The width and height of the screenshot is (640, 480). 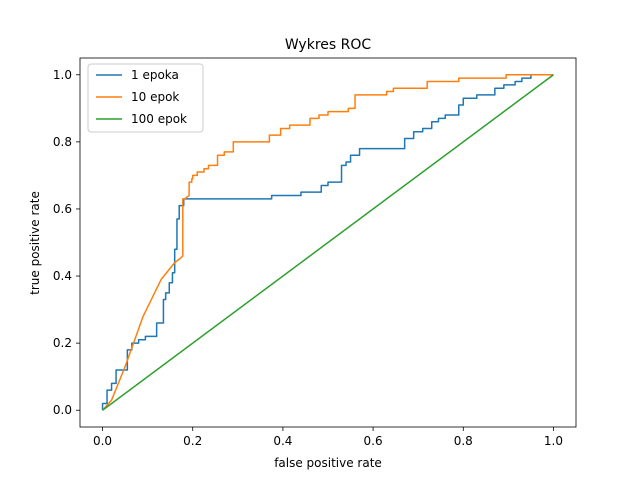 I want to click on x-tick-label: 0.2, so click(x=192, y=441).